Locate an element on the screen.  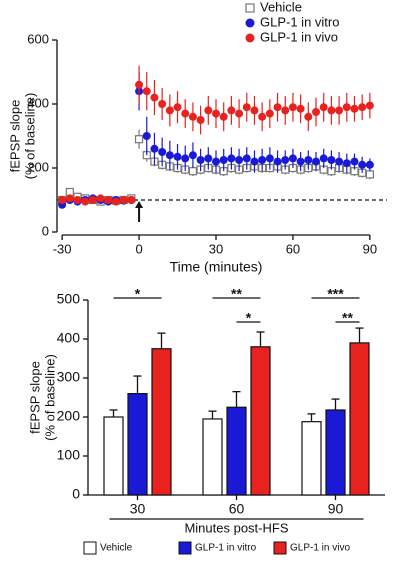
y-tick-label: 500 is located at coordinates (69, 299).